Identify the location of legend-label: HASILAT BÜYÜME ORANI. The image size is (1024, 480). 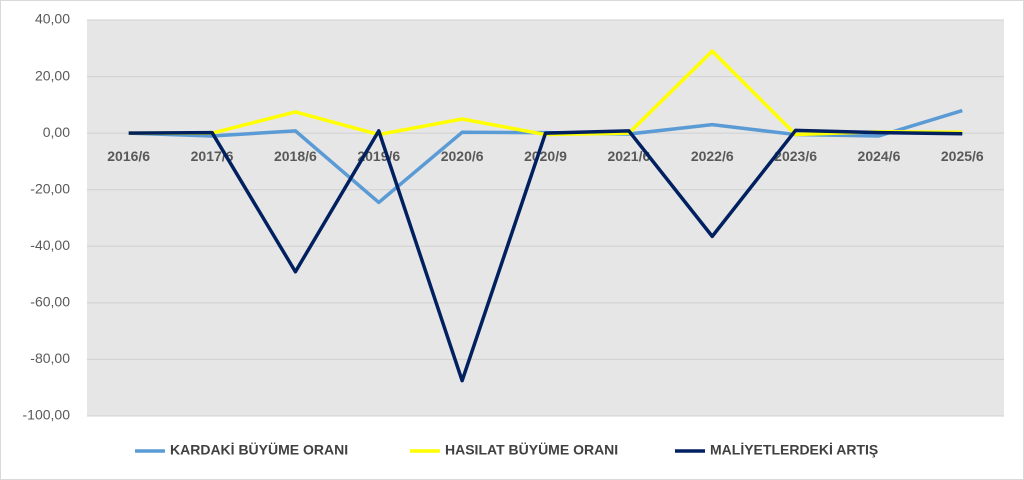
(531, 450).